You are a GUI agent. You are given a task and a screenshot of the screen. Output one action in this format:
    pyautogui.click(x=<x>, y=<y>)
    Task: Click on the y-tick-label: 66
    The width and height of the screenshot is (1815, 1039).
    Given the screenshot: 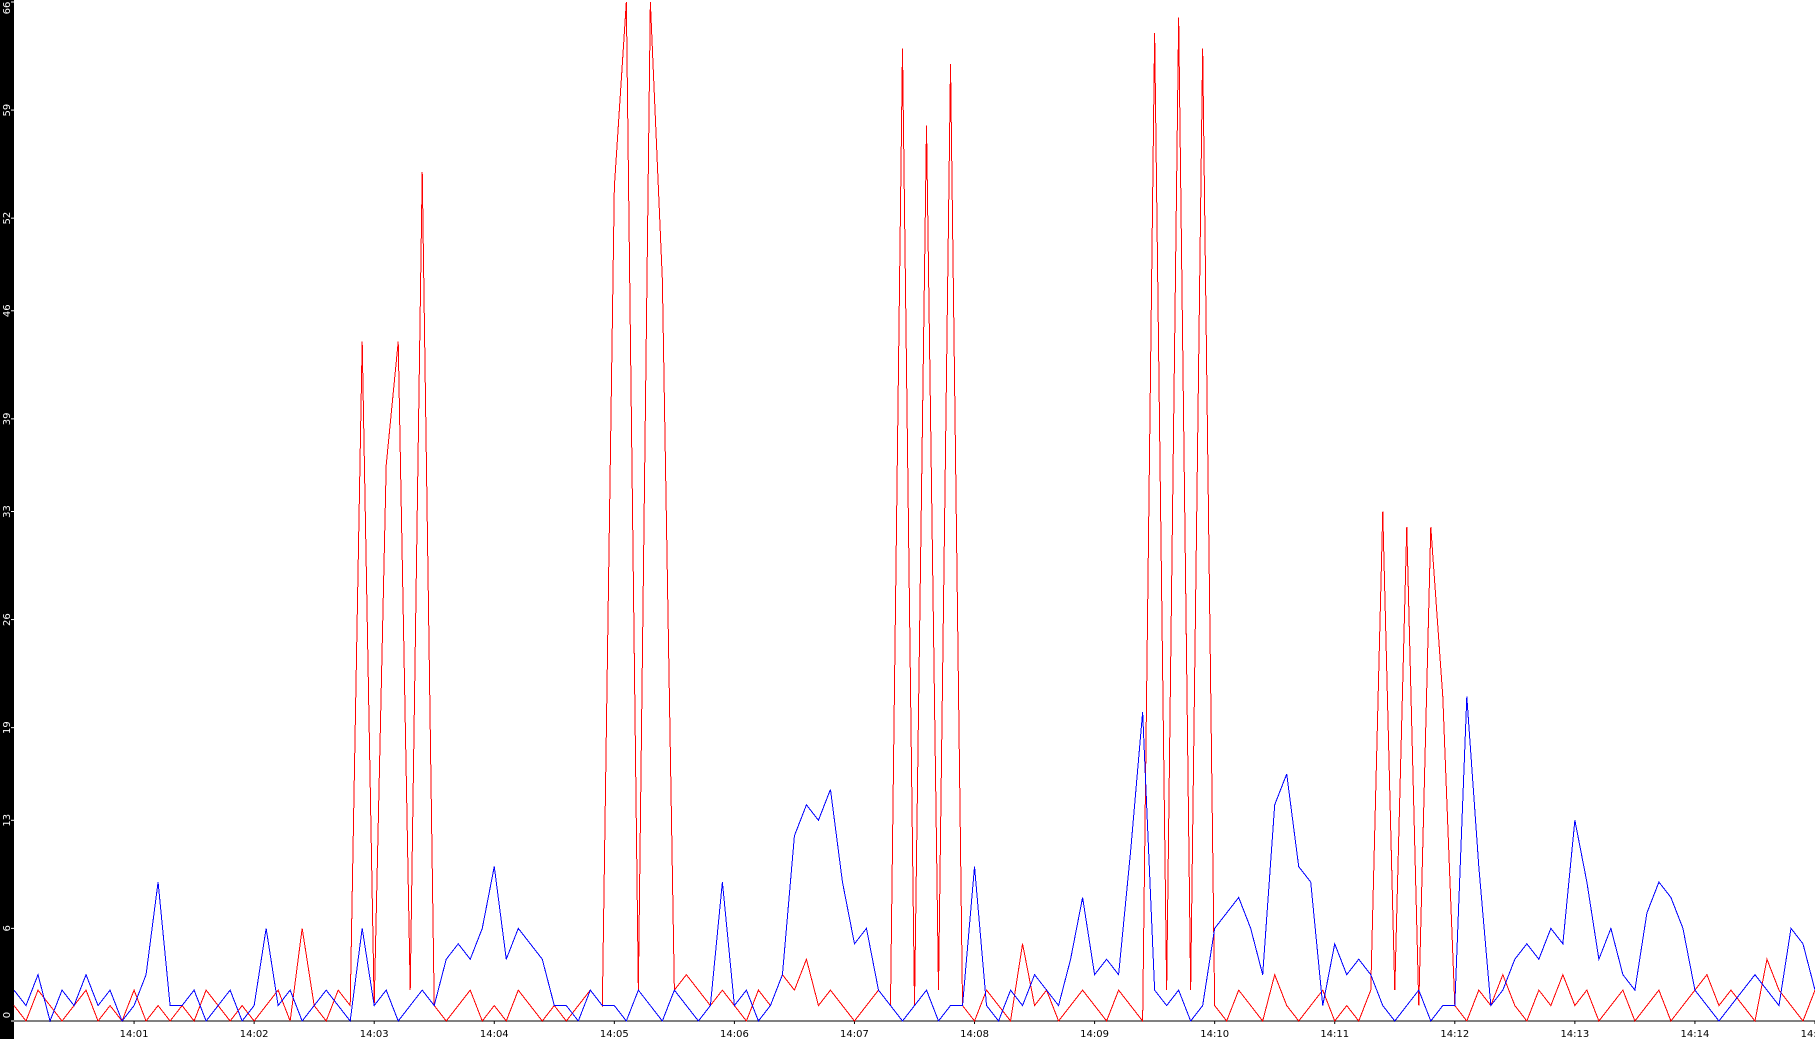 What is the action you would take?
    pyautogui.click(x=7, y=8)
    